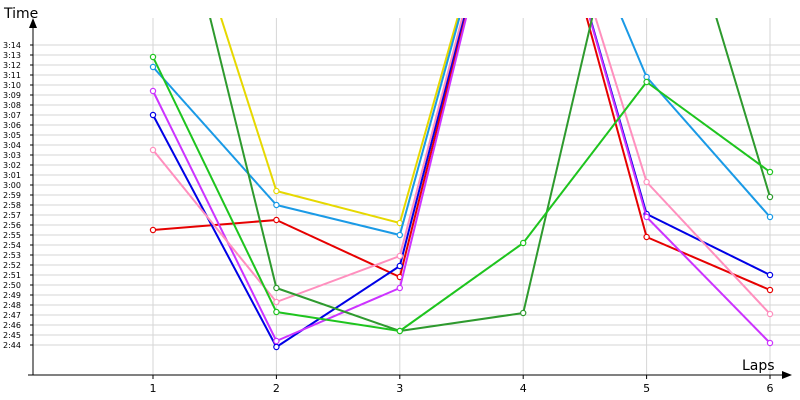 This screenshot has height=400, width=800. I want to click on y-tick-label: 3:03, so click(12, 155).